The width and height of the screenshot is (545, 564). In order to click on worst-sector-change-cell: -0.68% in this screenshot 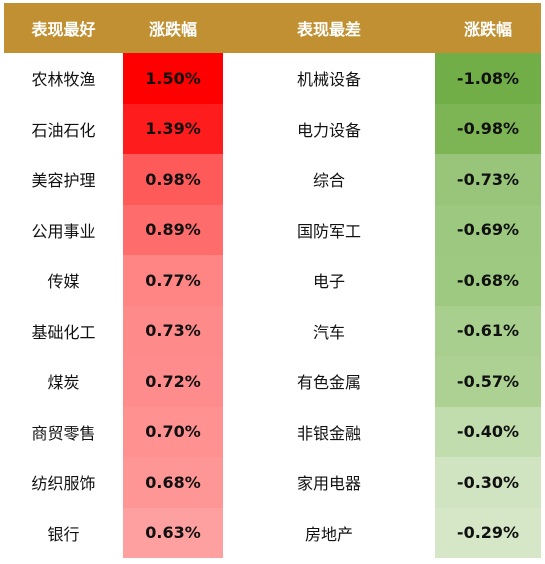, I will do `click(488, 280)`.